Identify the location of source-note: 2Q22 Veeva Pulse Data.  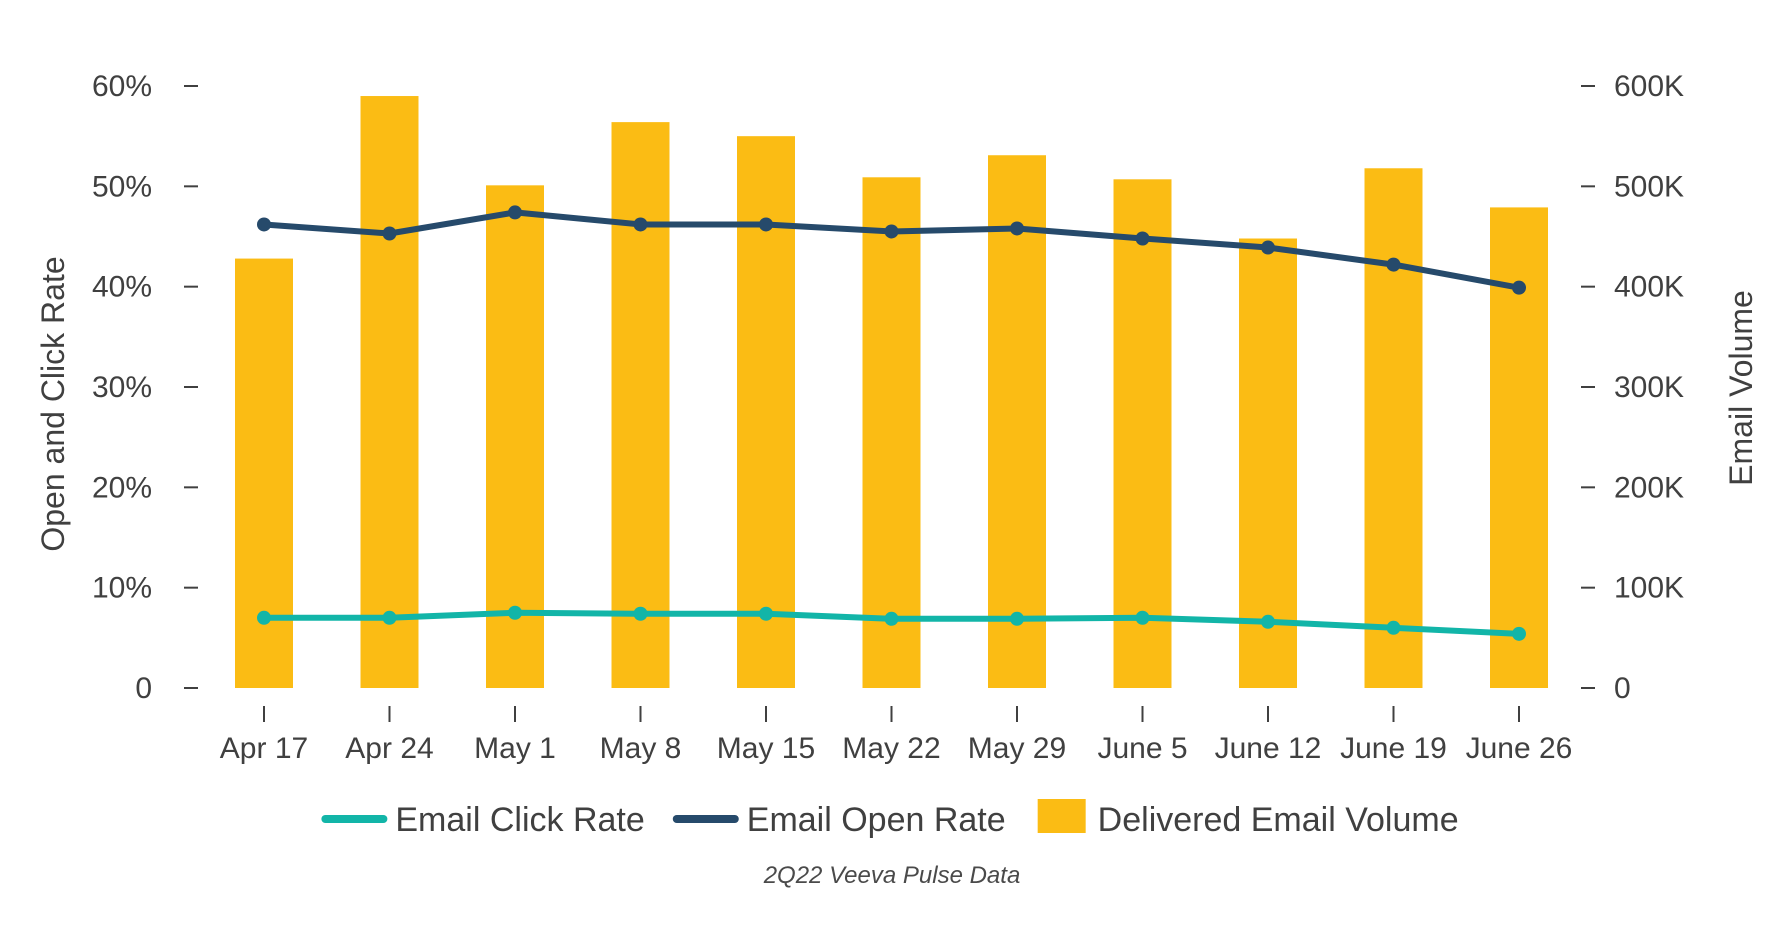
(892, 875).